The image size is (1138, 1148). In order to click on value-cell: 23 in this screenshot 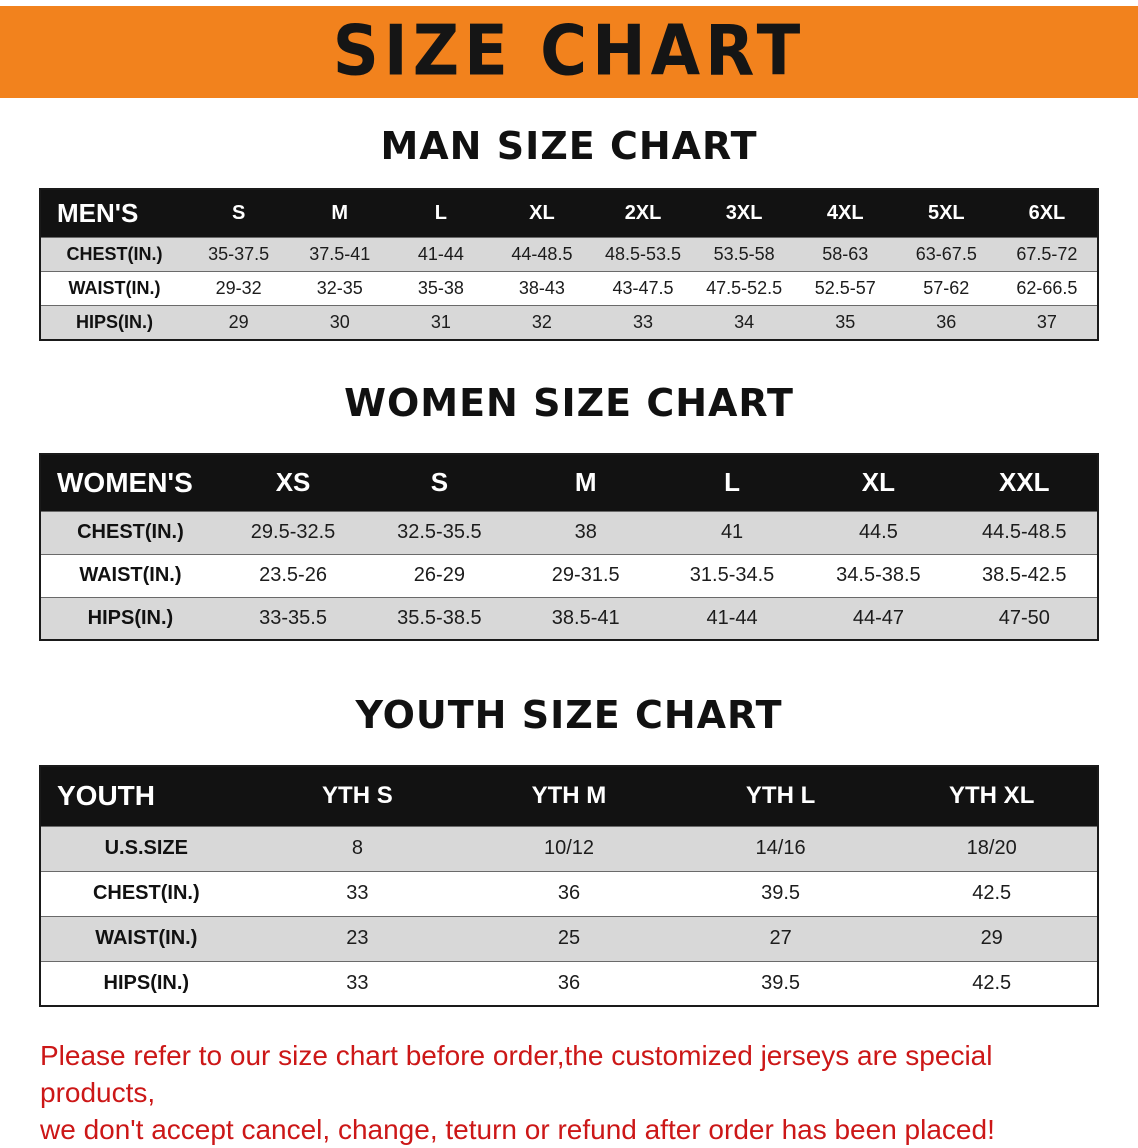, I will do `click(357, 938)`.